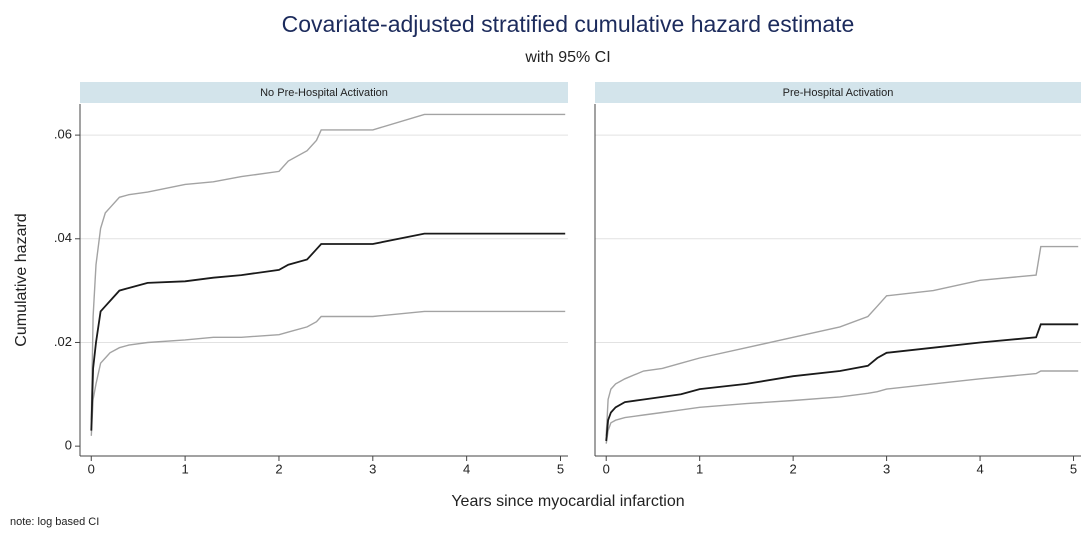  Describe the element at coordinates (21, 279) in the screenshot. I see `y-axis-label: Cumulative hazard` at that location.